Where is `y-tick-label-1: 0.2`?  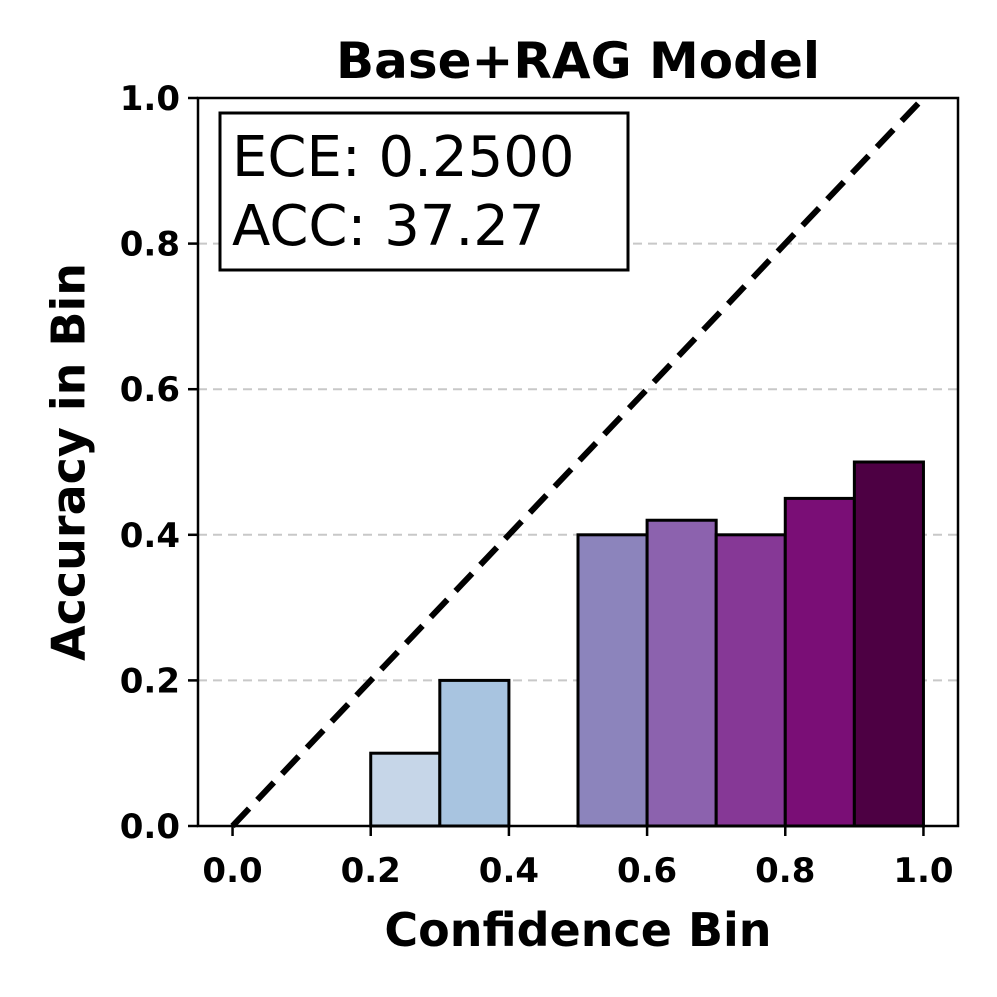 y-tick-label-1: 0.2 is located at coordinates (150, 681).